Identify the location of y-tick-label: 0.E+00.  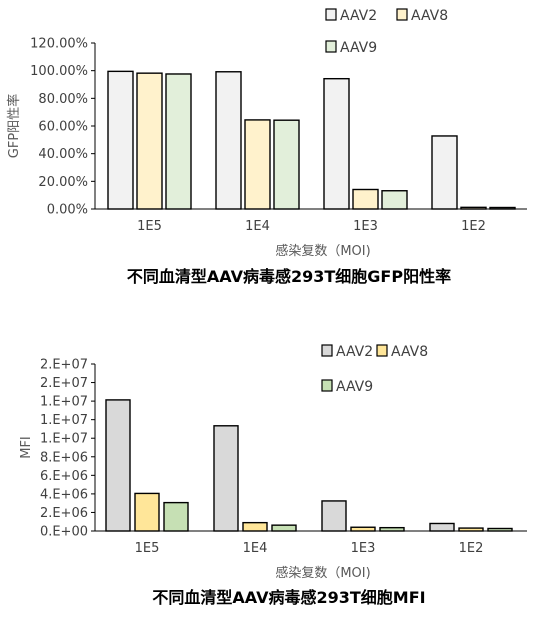
(64, 532).